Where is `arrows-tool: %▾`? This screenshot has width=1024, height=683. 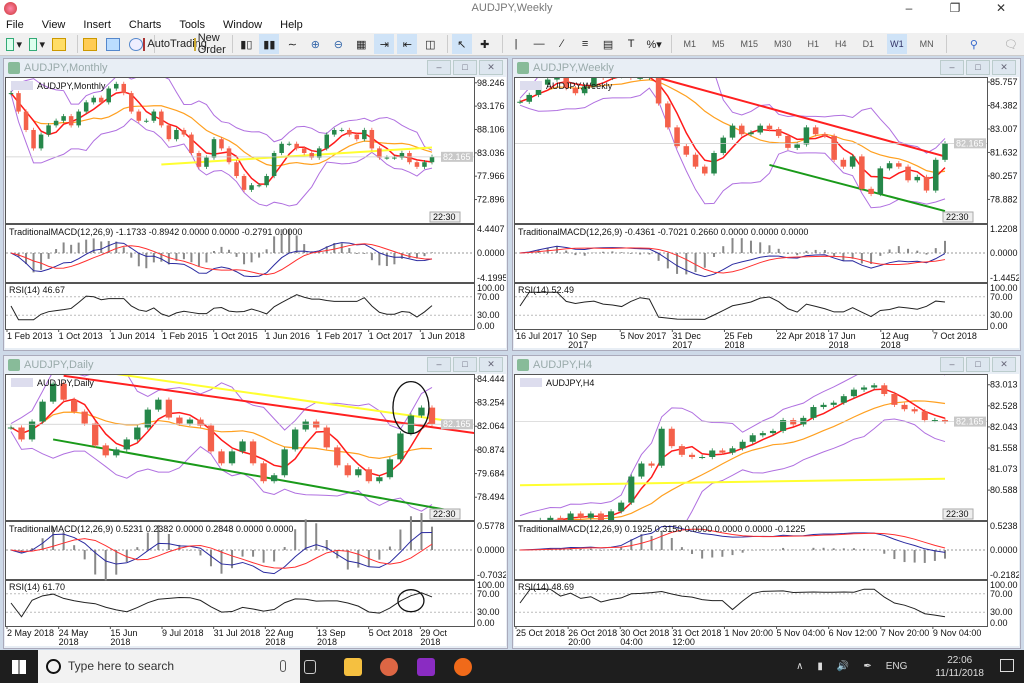 arrows-tool: %▾ is located at coordinates (654, 44).